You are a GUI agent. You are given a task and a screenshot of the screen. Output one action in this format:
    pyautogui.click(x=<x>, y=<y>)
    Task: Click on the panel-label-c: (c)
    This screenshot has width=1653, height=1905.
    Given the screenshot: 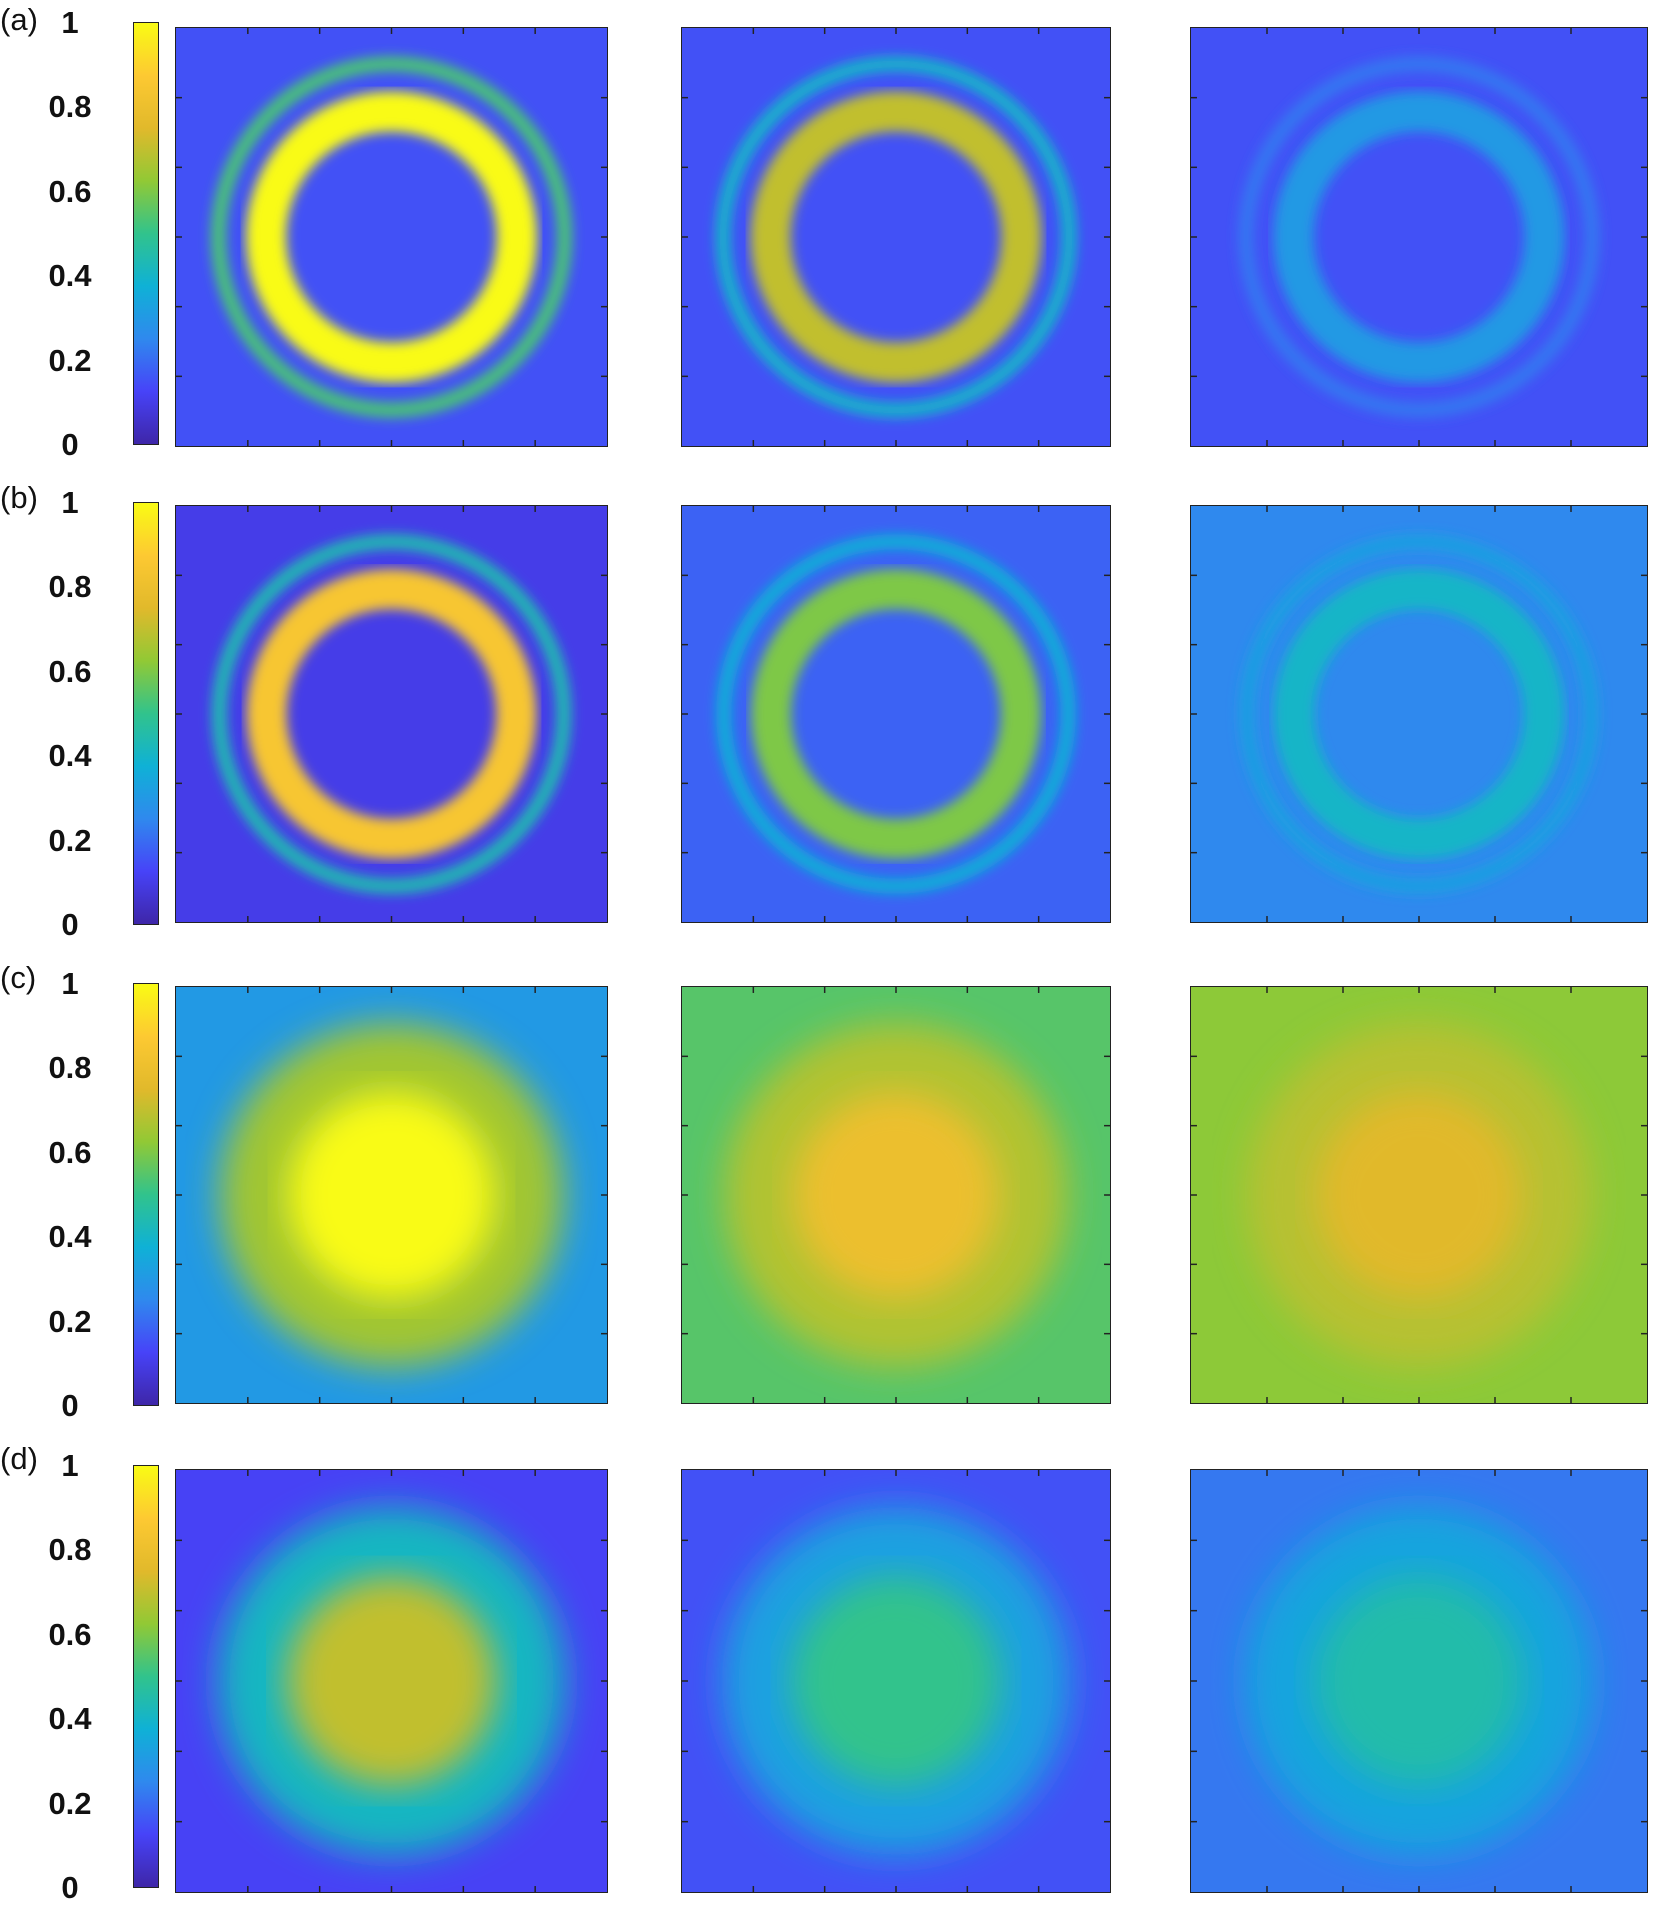 What is the action you would take?
    pyautogui.click(x=18, y=977)
    